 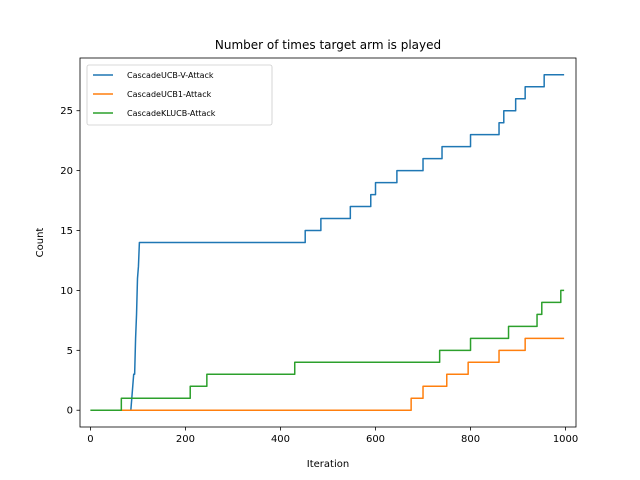 What do you see at coordinates (169, 94) in the screenshot?
I see `legend-label-1: CascadeUCB1-Attack` at bounding box center [169, 94].